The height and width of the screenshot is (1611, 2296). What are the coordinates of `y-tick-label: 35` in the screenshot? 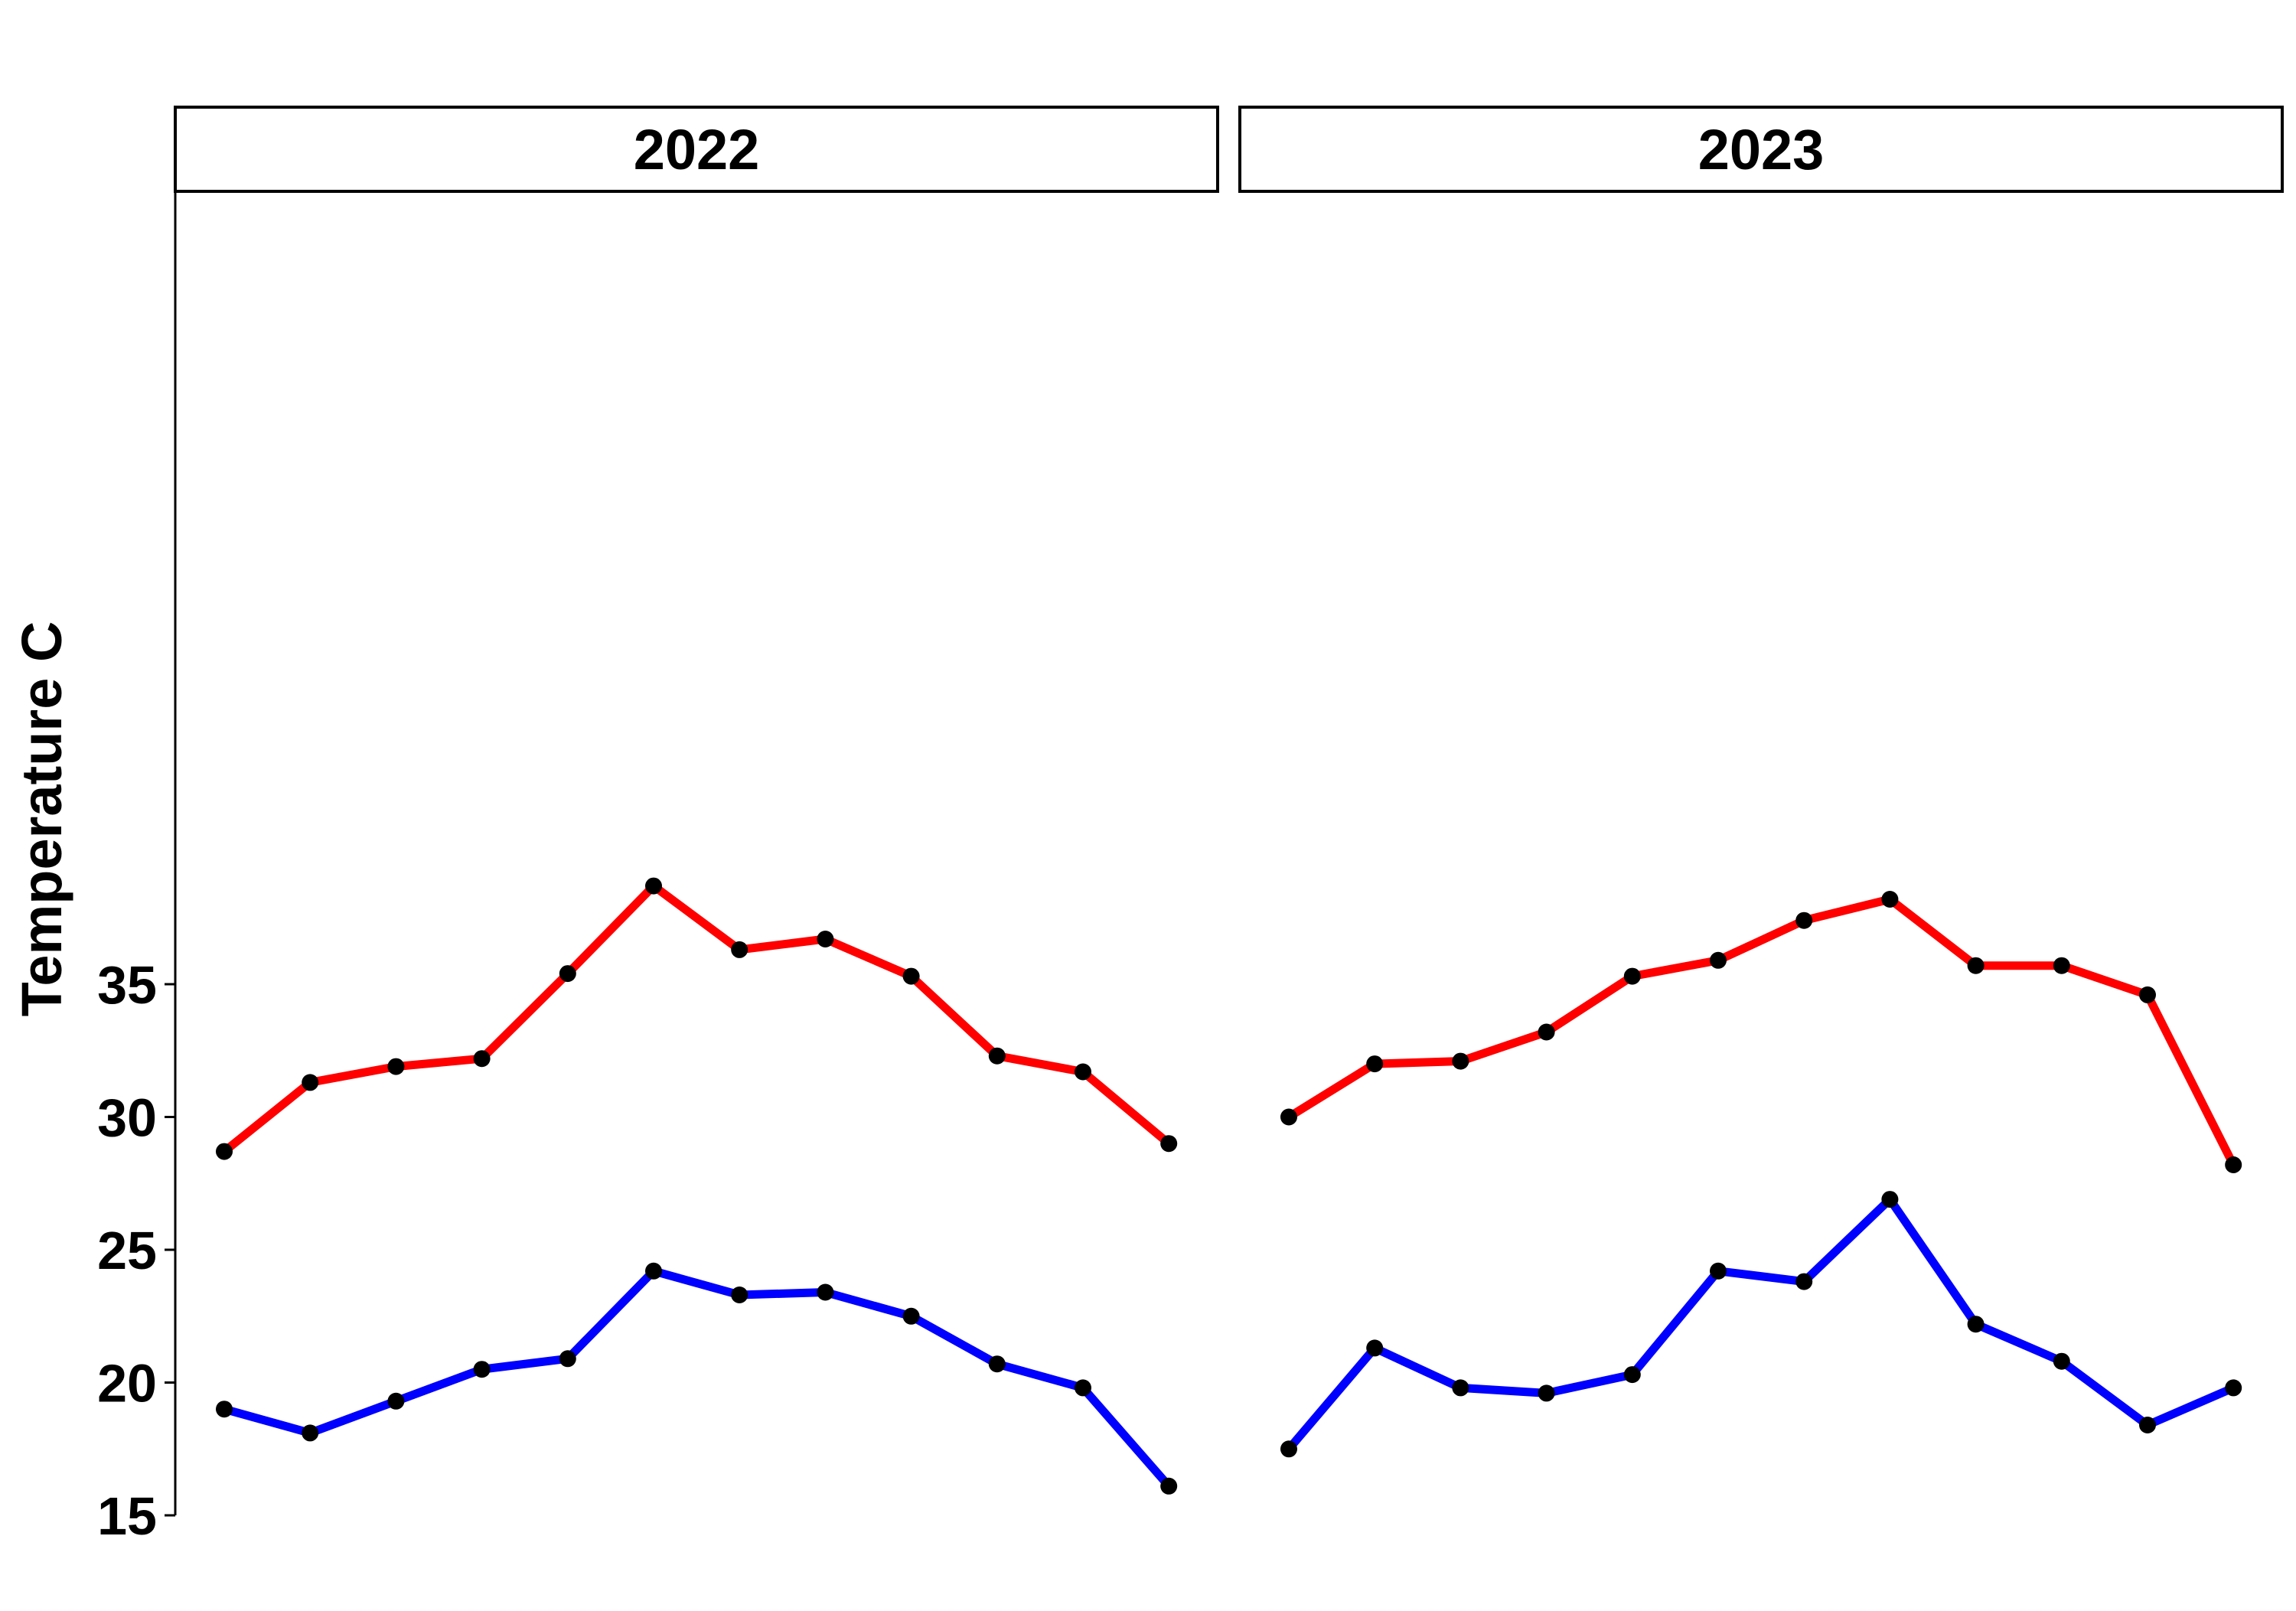 It's located at (127, 985).